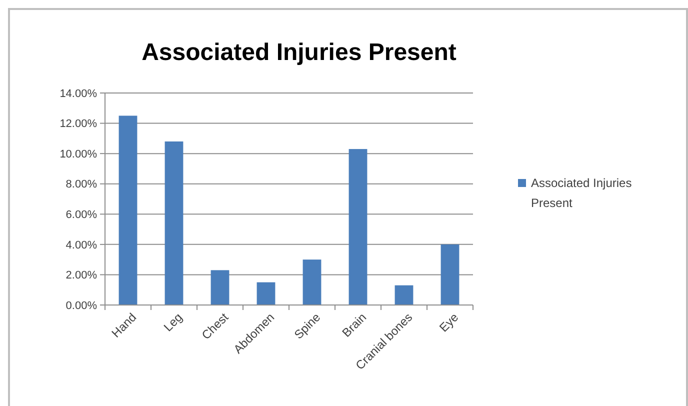 This screenshot has height=406, width=688. Describe the element at coordinates (581, 193) in the screenshot. I see `legend-label: Associated Injuries Present` at that location.